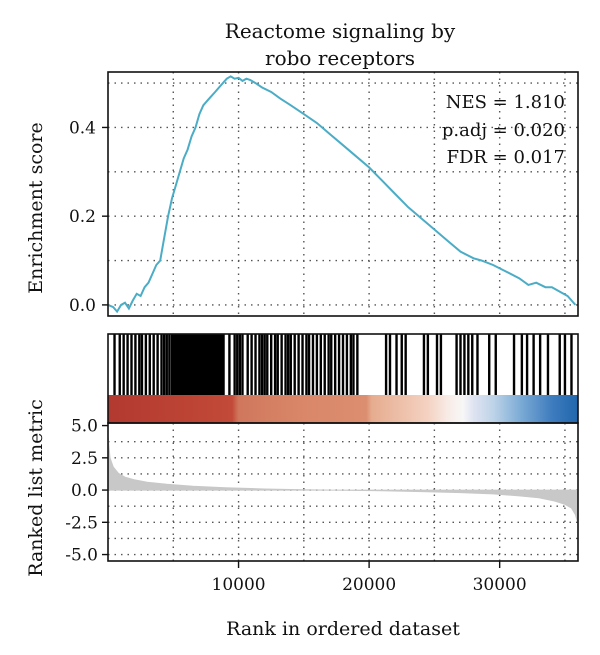 Image resolution: width=600 pixels, height=655 pixels. Describe the element at coordinates (505, 102) in the screenshot. I see `stat-nes: NES = 1.810` at that location.